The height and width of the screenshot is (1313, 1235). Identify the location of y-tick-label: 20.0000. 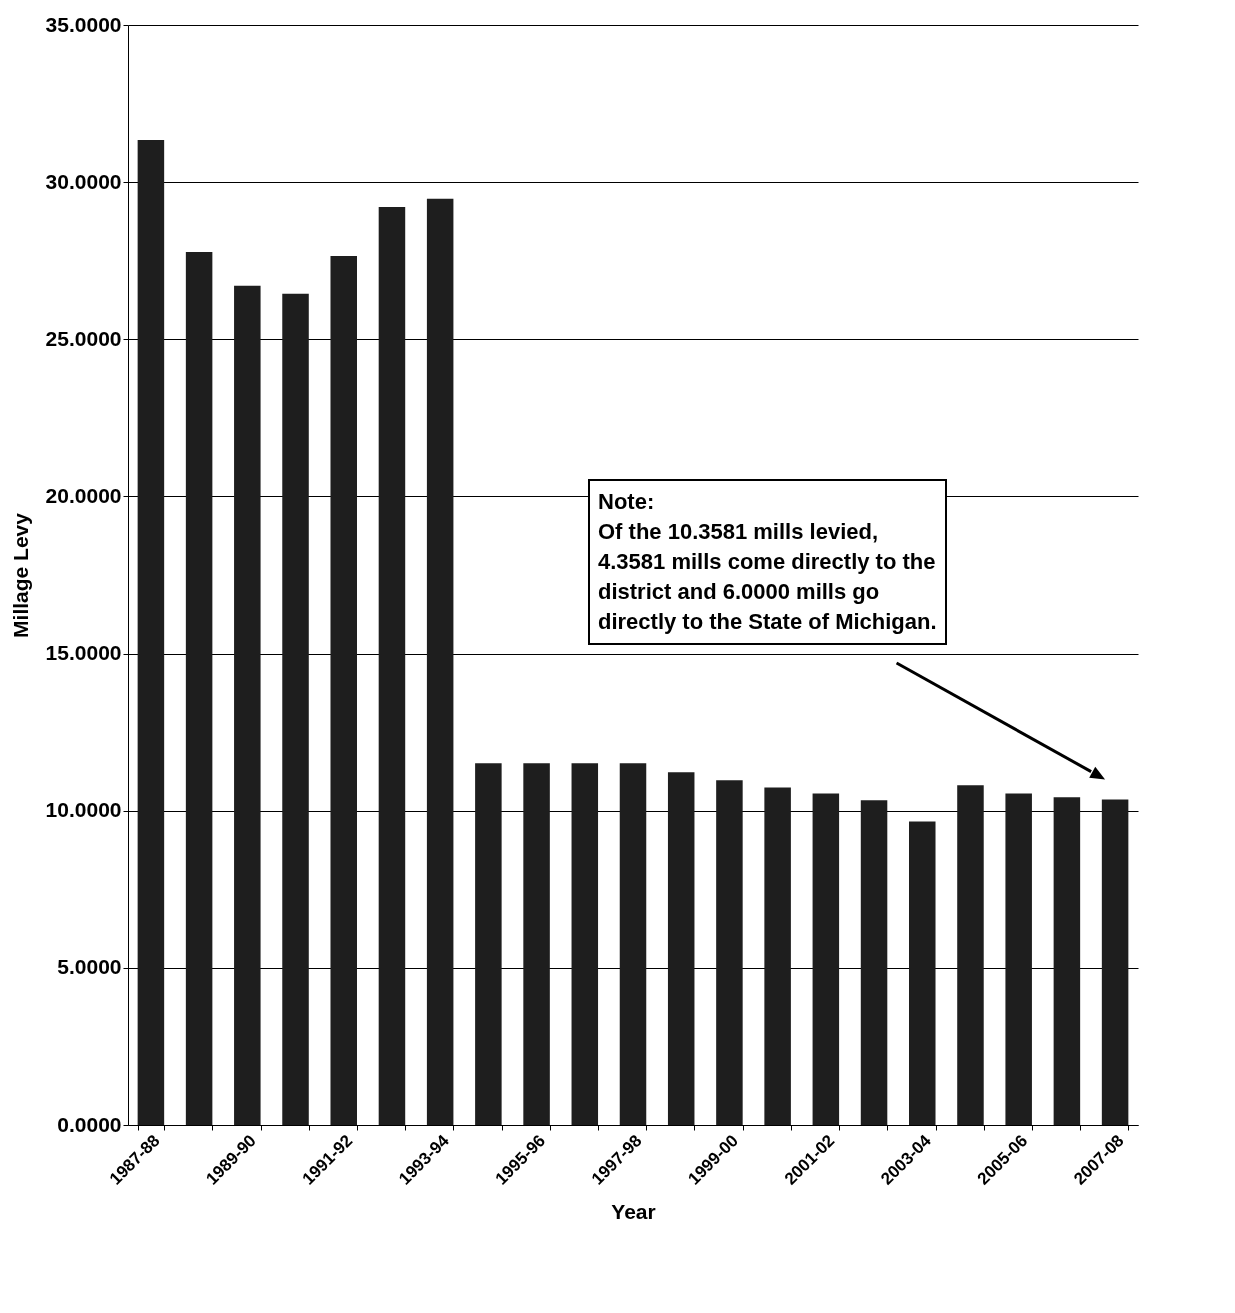
(83, 495).